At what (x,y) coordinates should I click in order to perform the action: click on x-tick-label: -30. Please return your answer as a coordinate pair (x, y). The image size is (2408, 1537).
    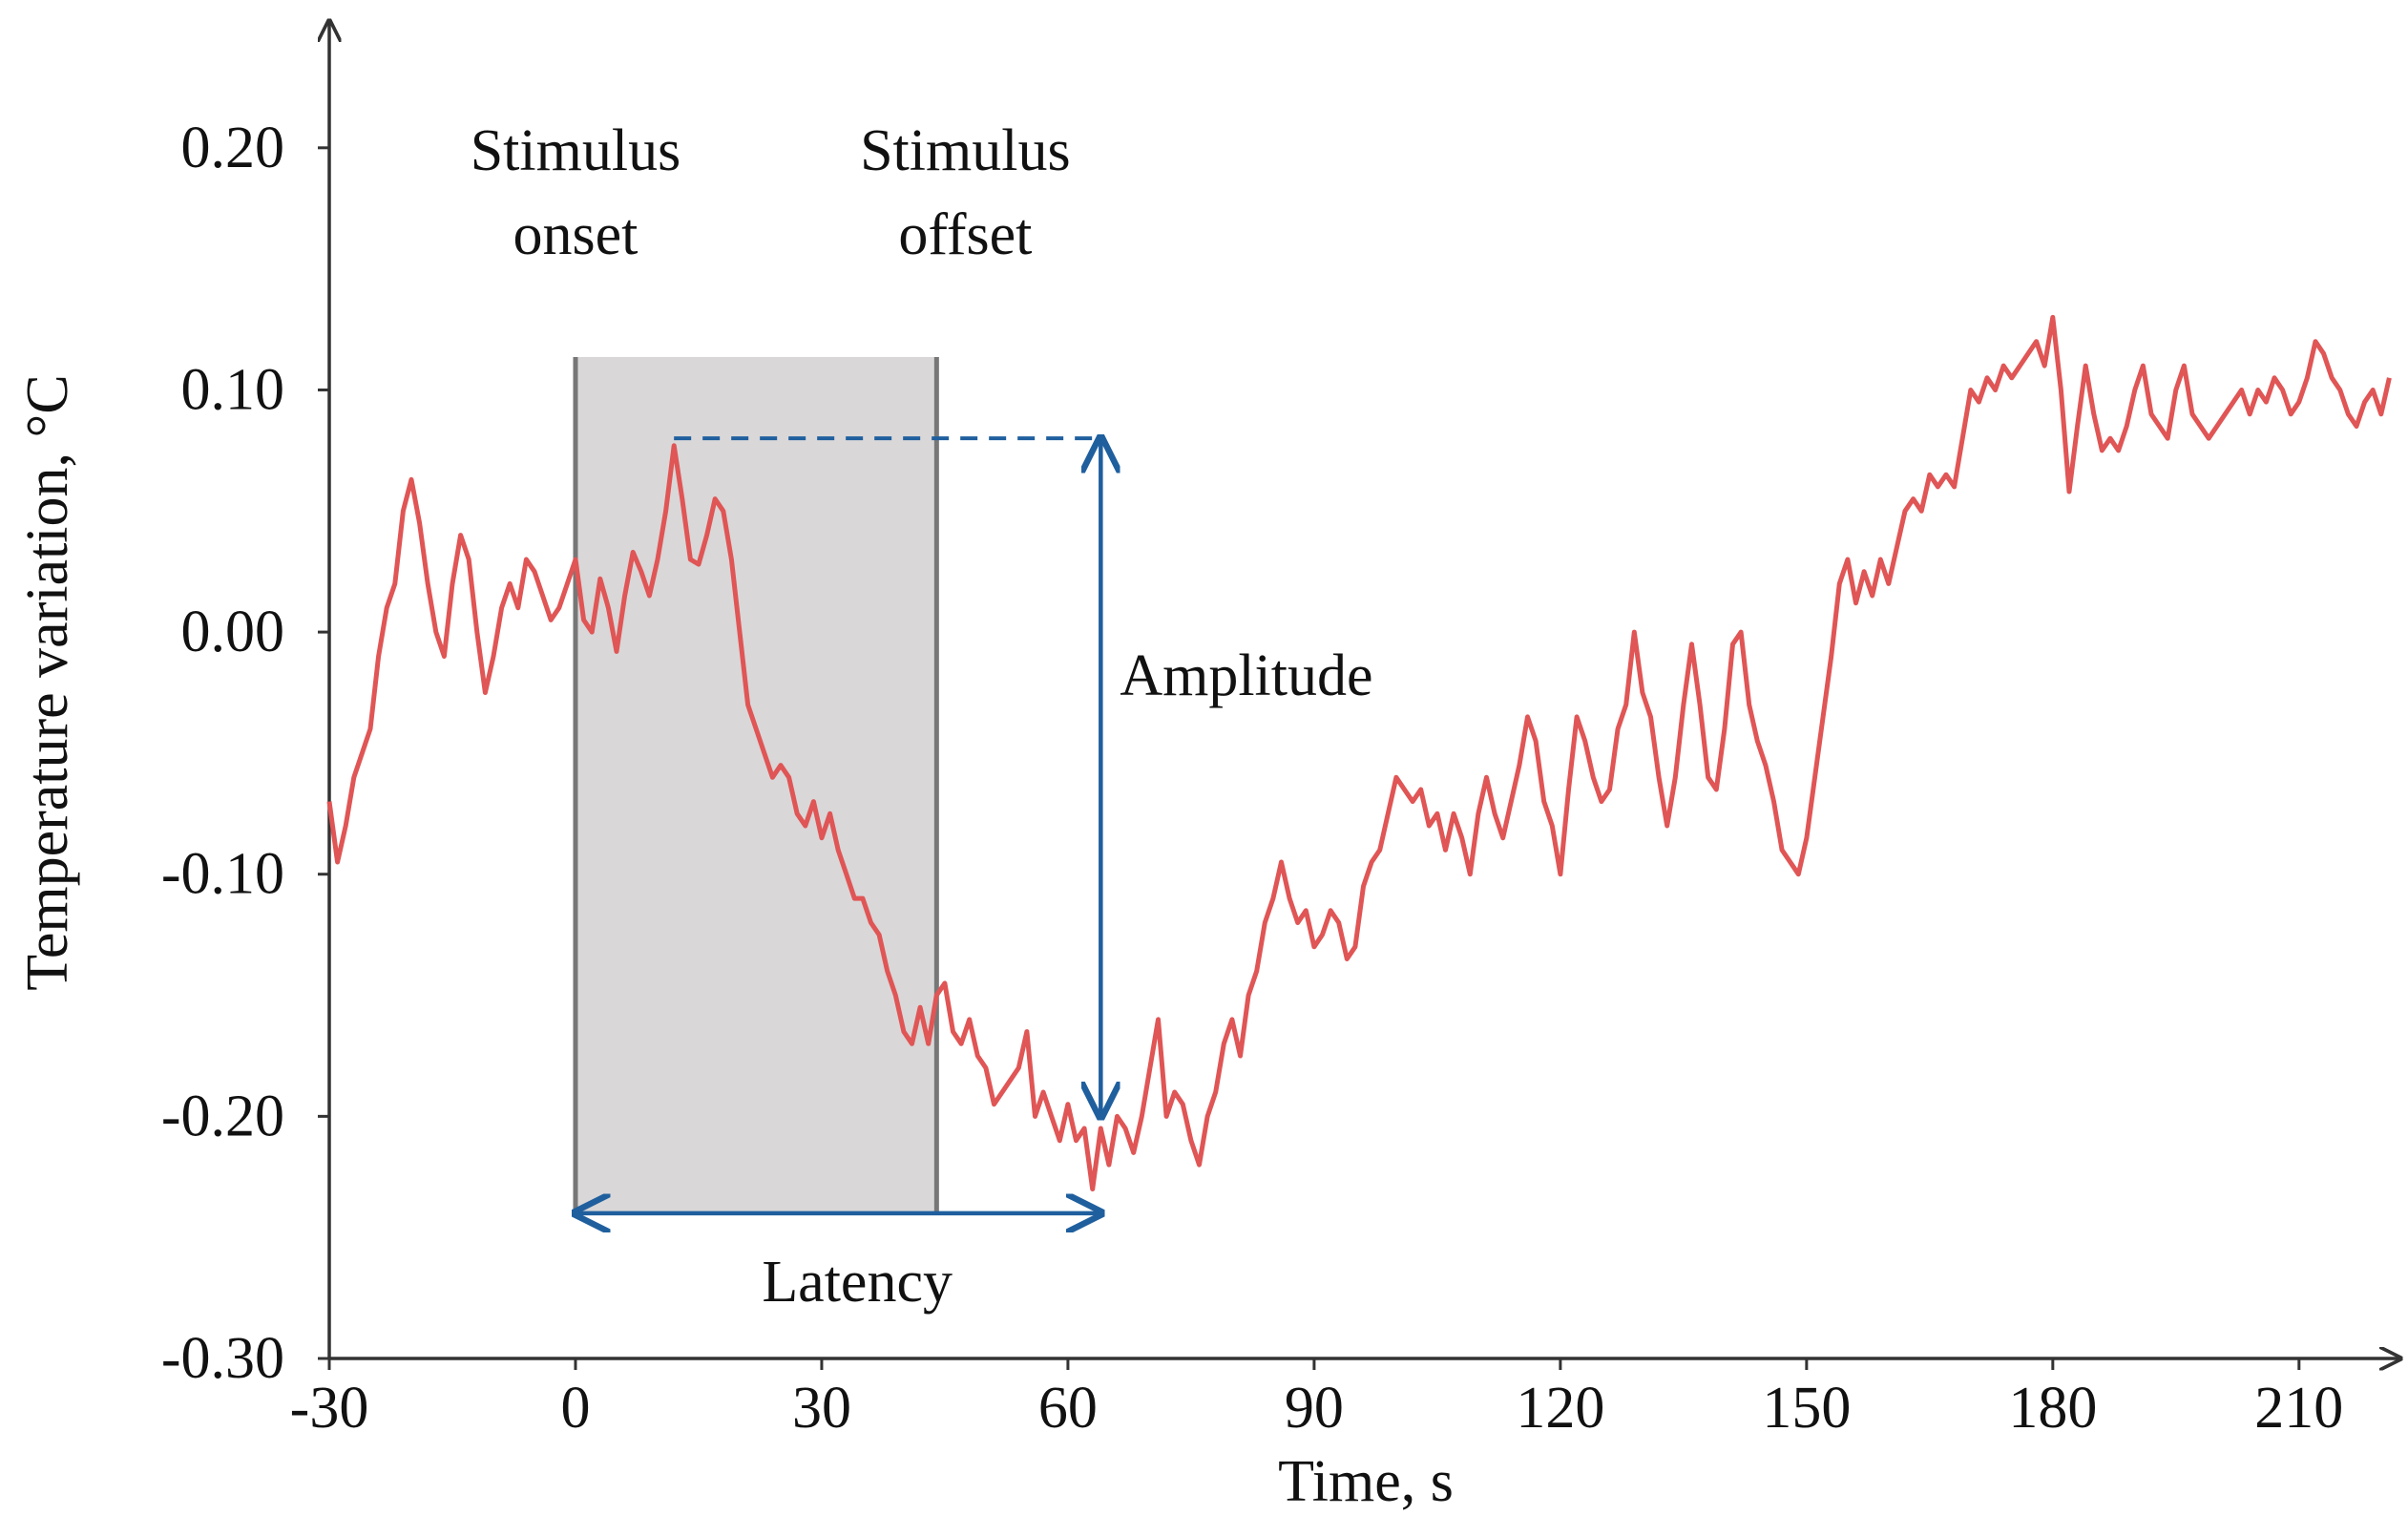
    Looking at the image, I should click on (329, 1408).